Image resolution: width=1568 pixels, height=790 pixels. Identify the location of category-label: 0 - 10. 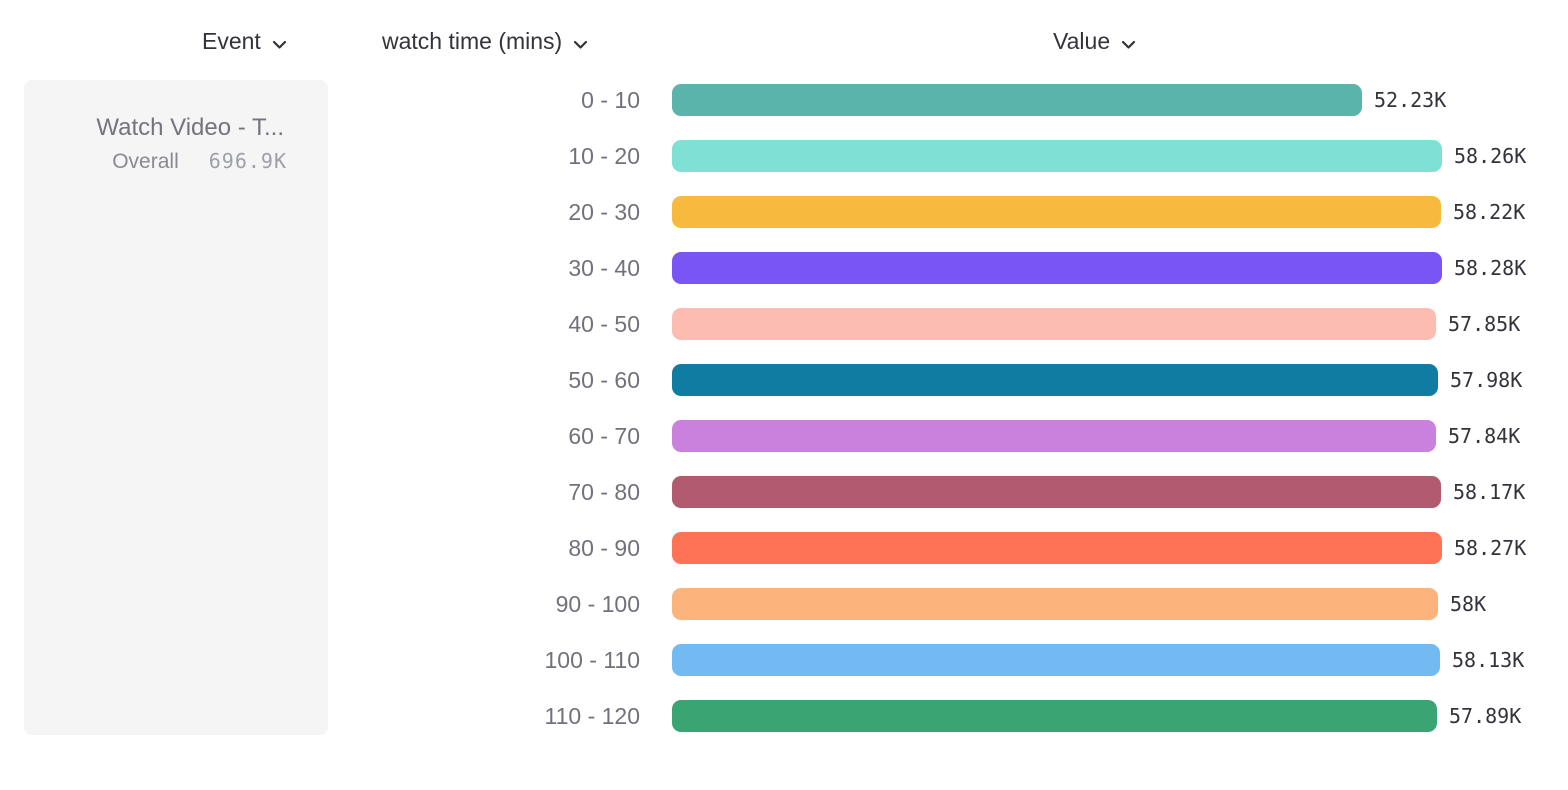
(610, 99).